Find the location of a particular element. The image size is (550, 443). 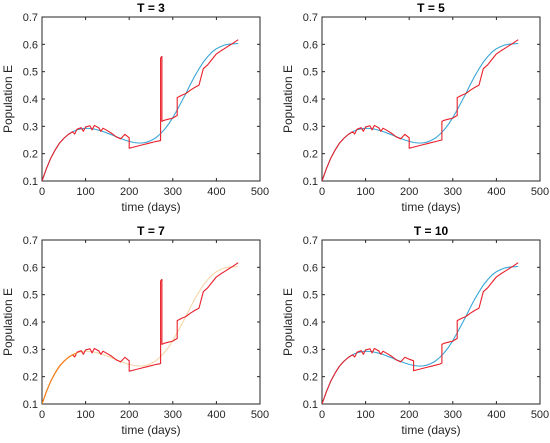

chart-title: T = 5 is located at coordinates (431, 8).